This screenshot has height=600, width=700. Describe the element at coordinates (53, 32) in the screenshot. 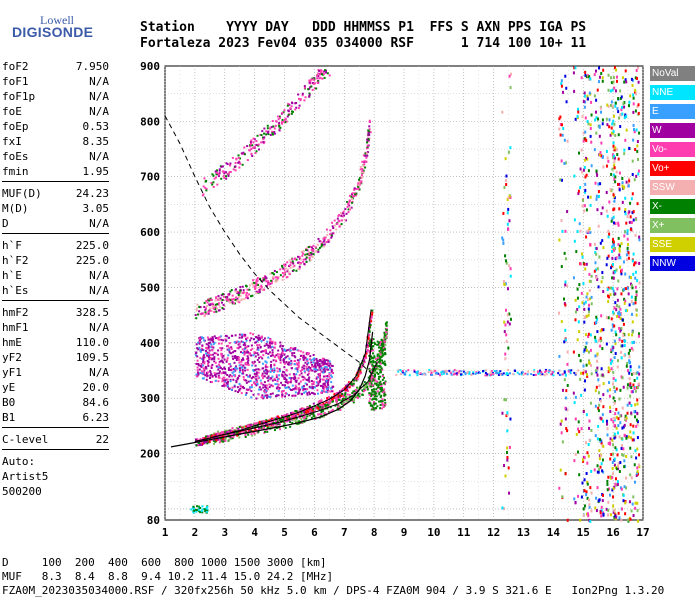

I see `logo-text-digisonde: DIGISONDE` at that location.